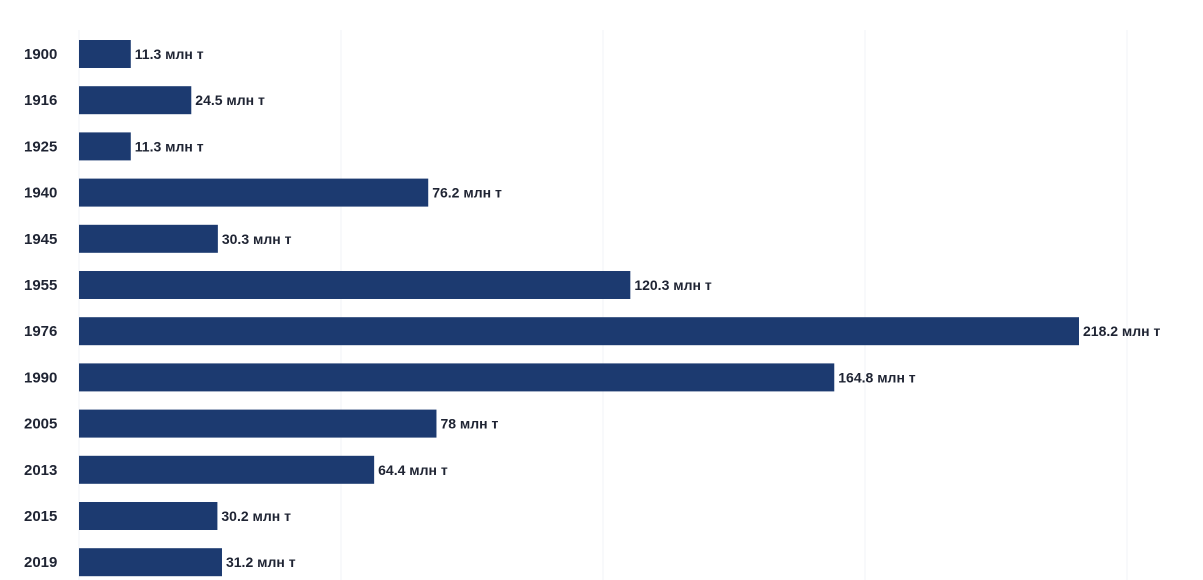  Describe the element at coordinates (40, 54) in the screenshot. I see `category-label: 1900` at that location.